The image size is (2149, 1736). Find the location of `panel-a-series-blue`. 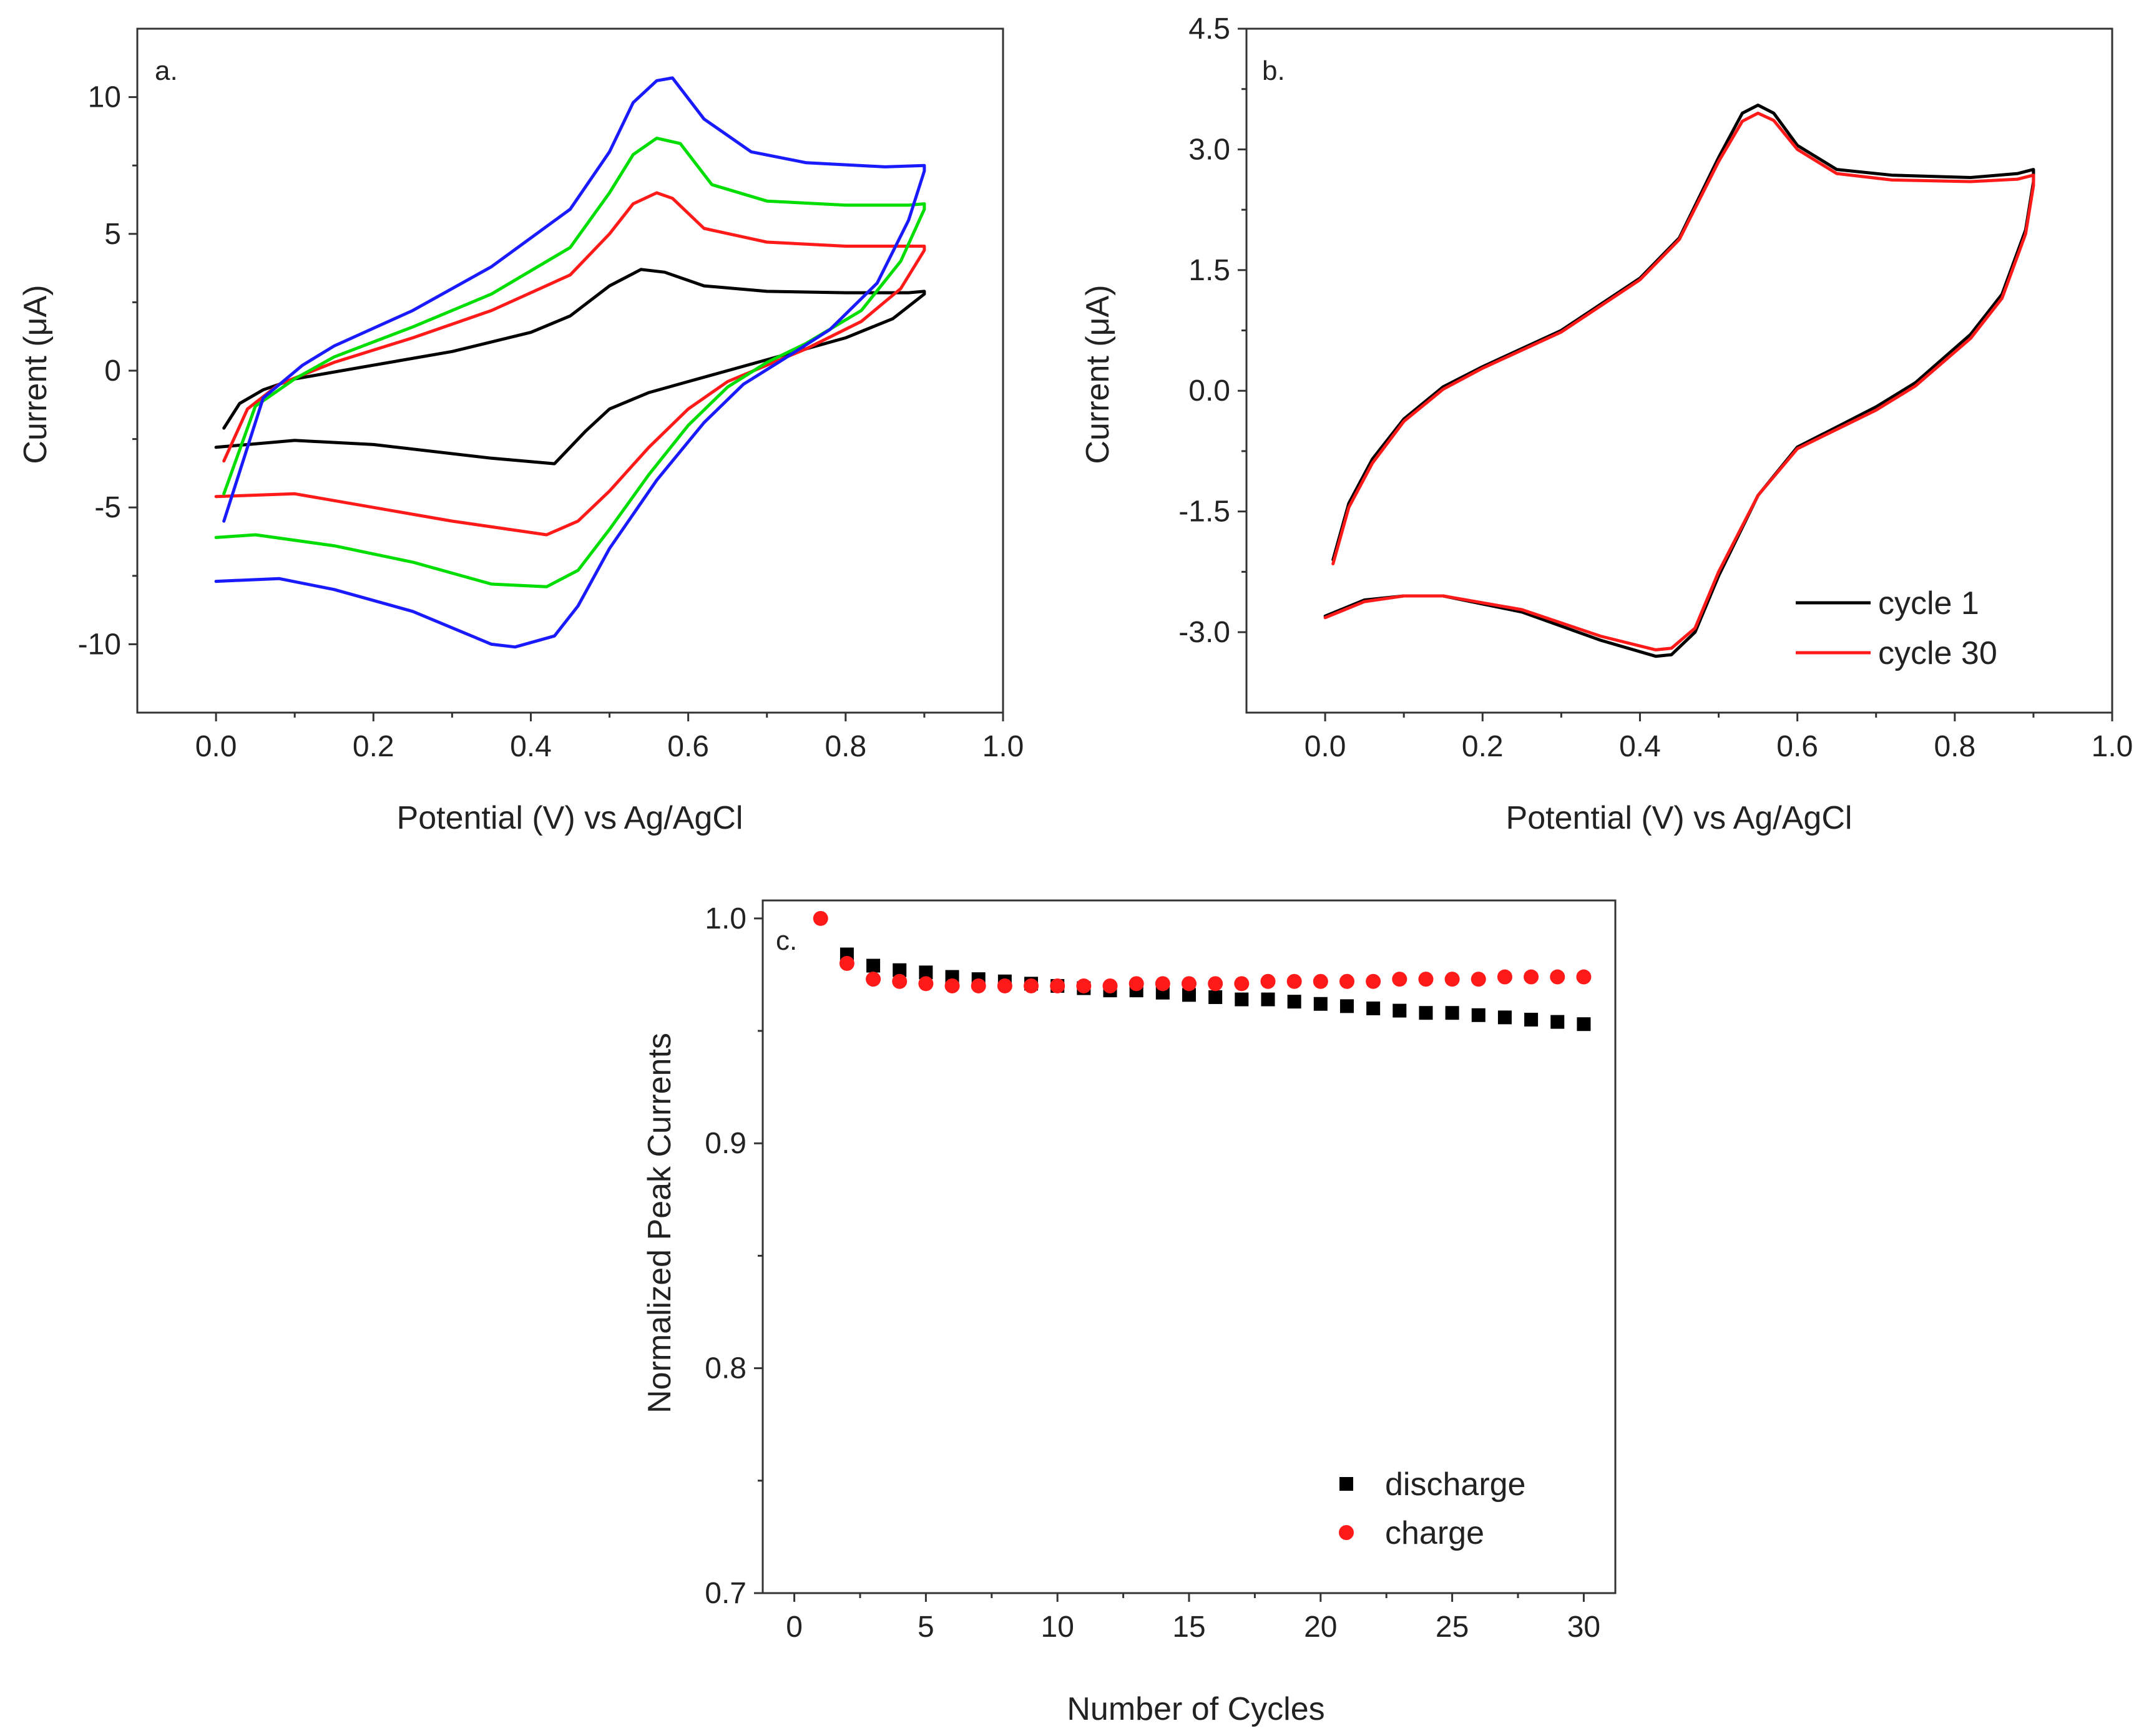

panel-a-series-blue is located at coordinates (570, 363).